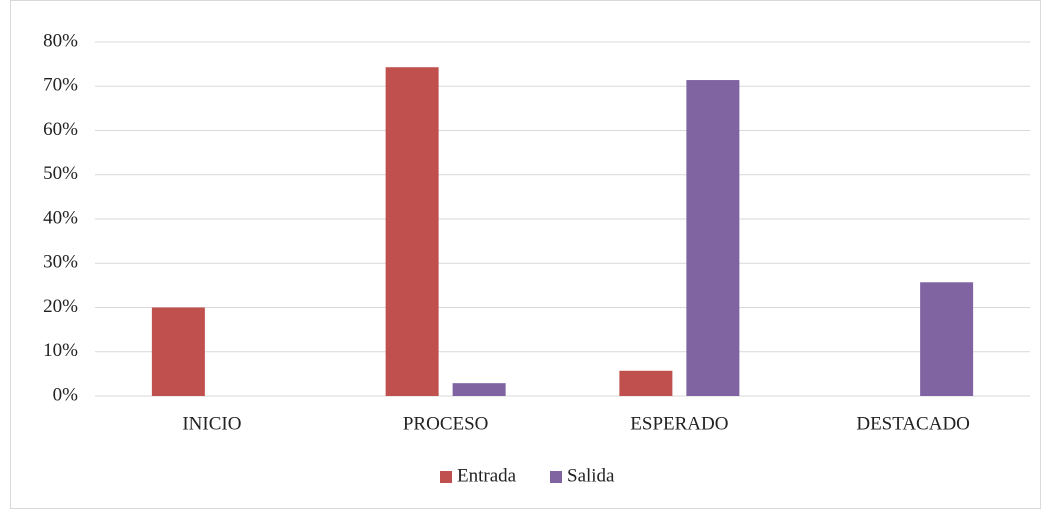 Image resolution: width=1045 pixels, height=509 pixels. What do you see at coordinates (60, 129) in the screenshot?
I see `y-tick-label: 60%` at bounding box center [60, 129].